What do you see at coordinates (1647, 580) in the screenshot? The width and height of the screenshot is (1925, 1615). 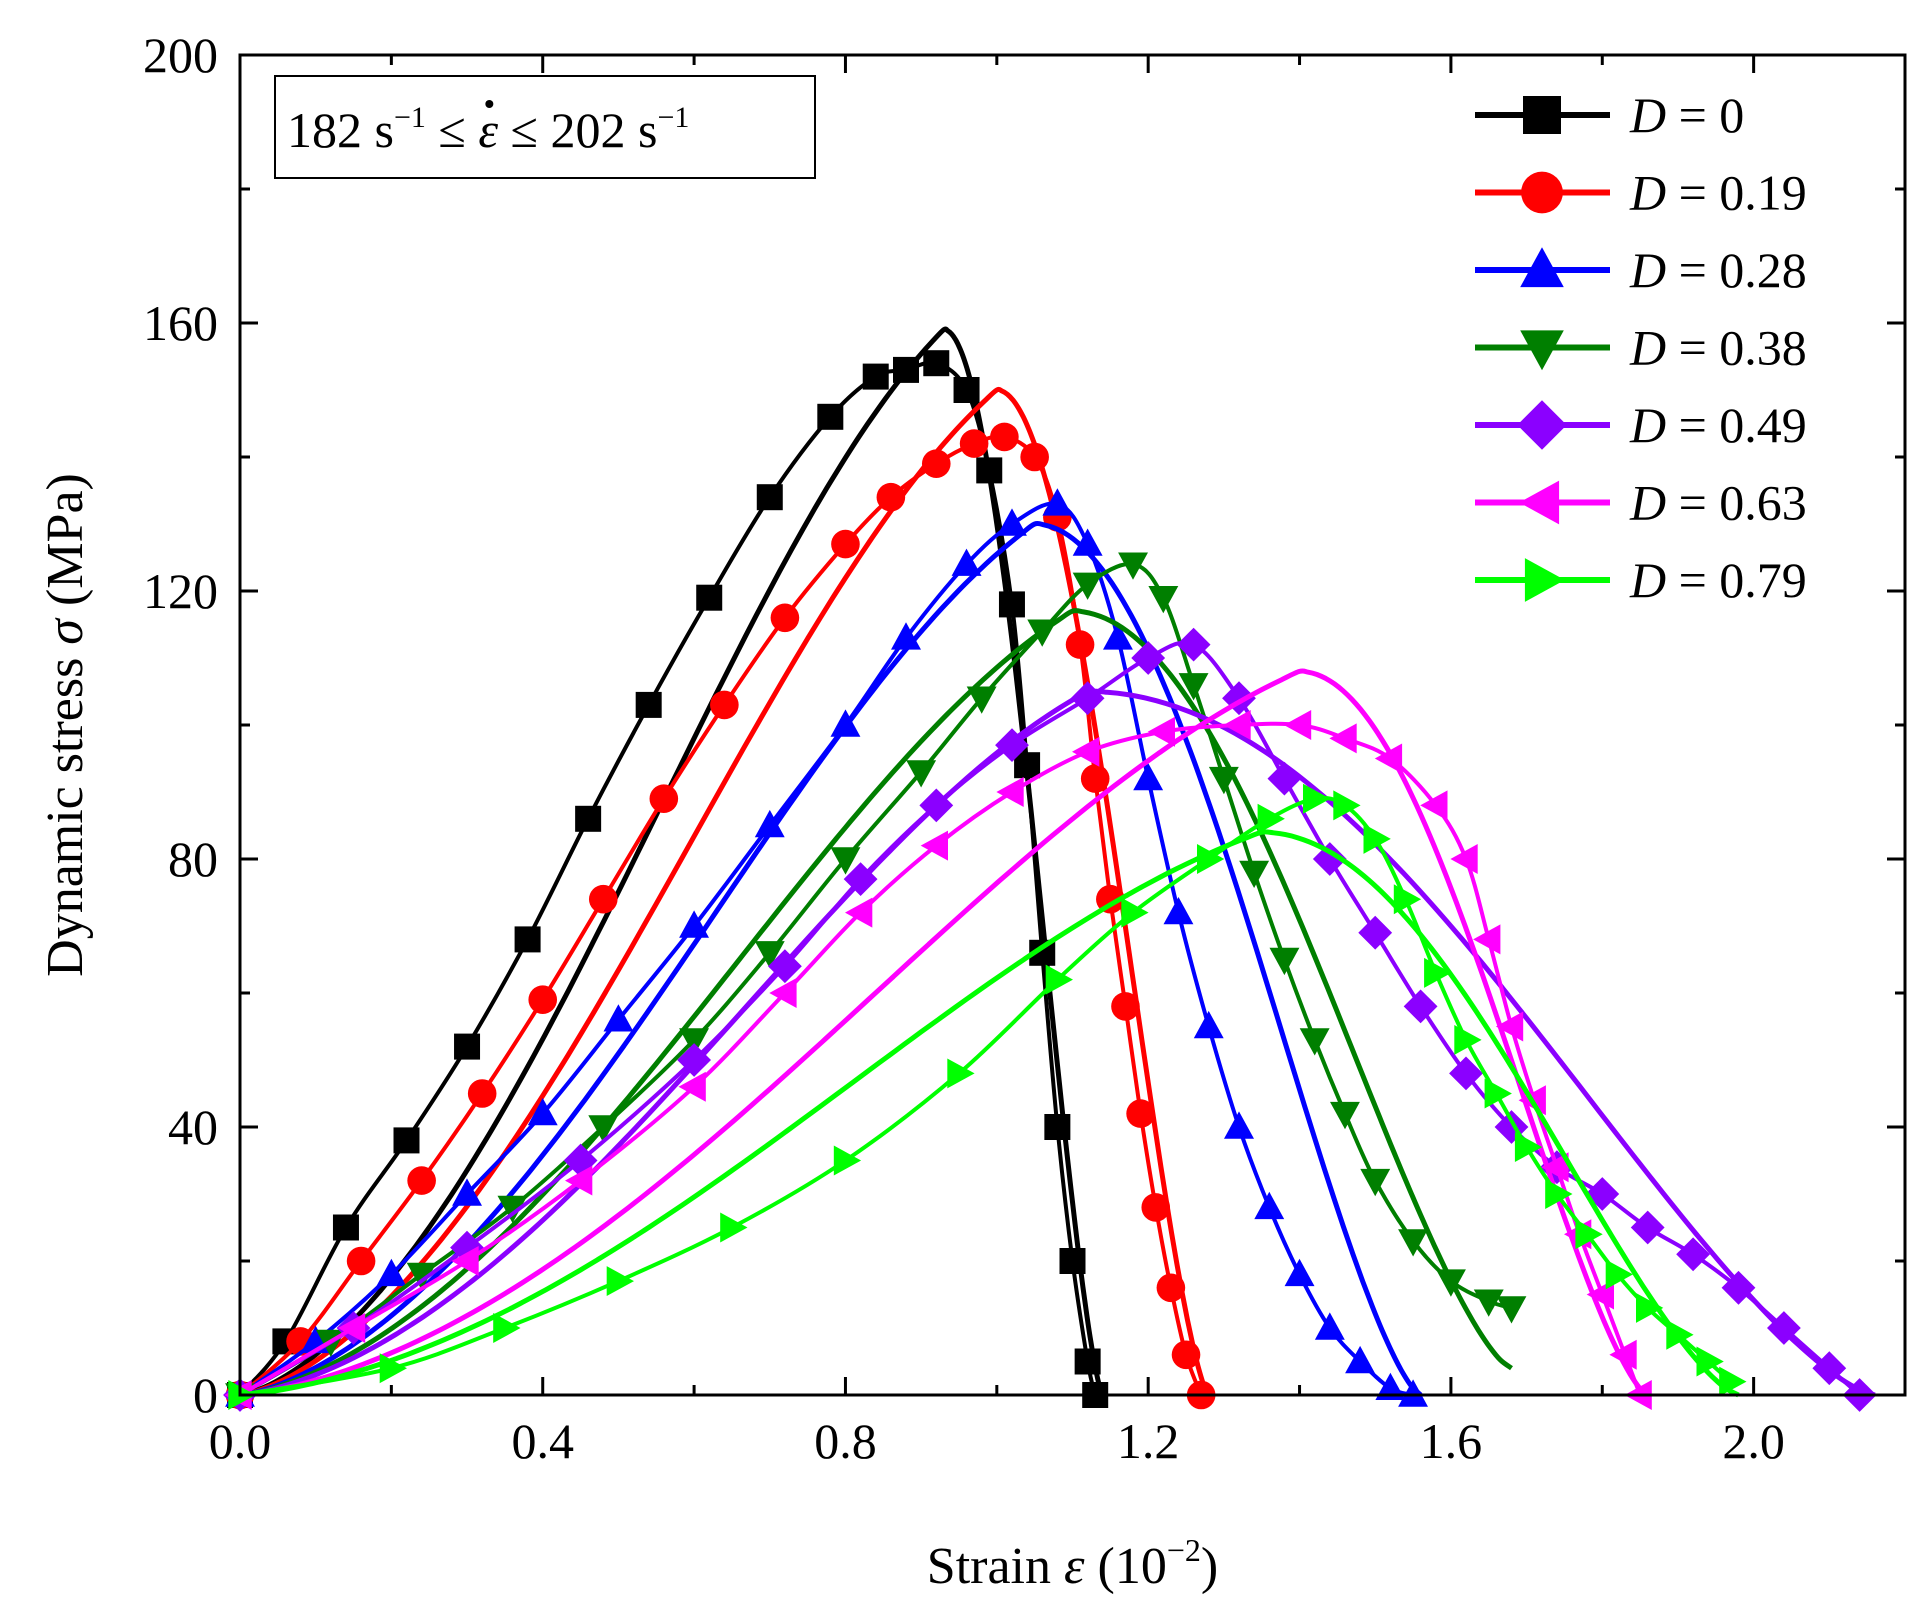 I see `legend-label-symbol-6: D` at bounding box center [1647, 580].